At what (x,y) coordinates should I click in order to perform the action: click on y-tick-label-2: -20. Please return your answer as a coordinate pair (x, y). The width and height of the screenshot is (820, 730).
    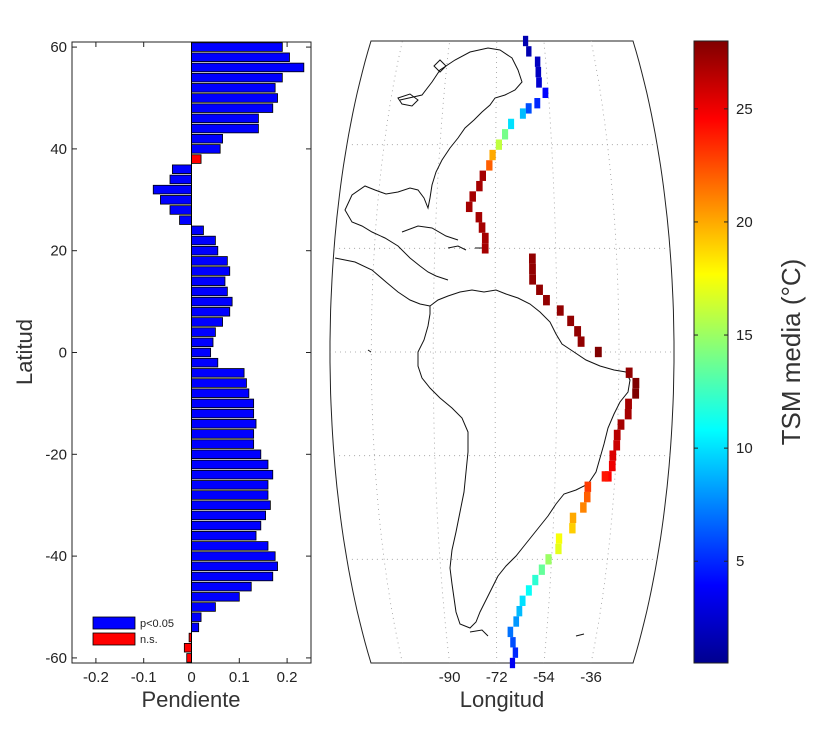
    Looking at the image, I should click on (56, 454).